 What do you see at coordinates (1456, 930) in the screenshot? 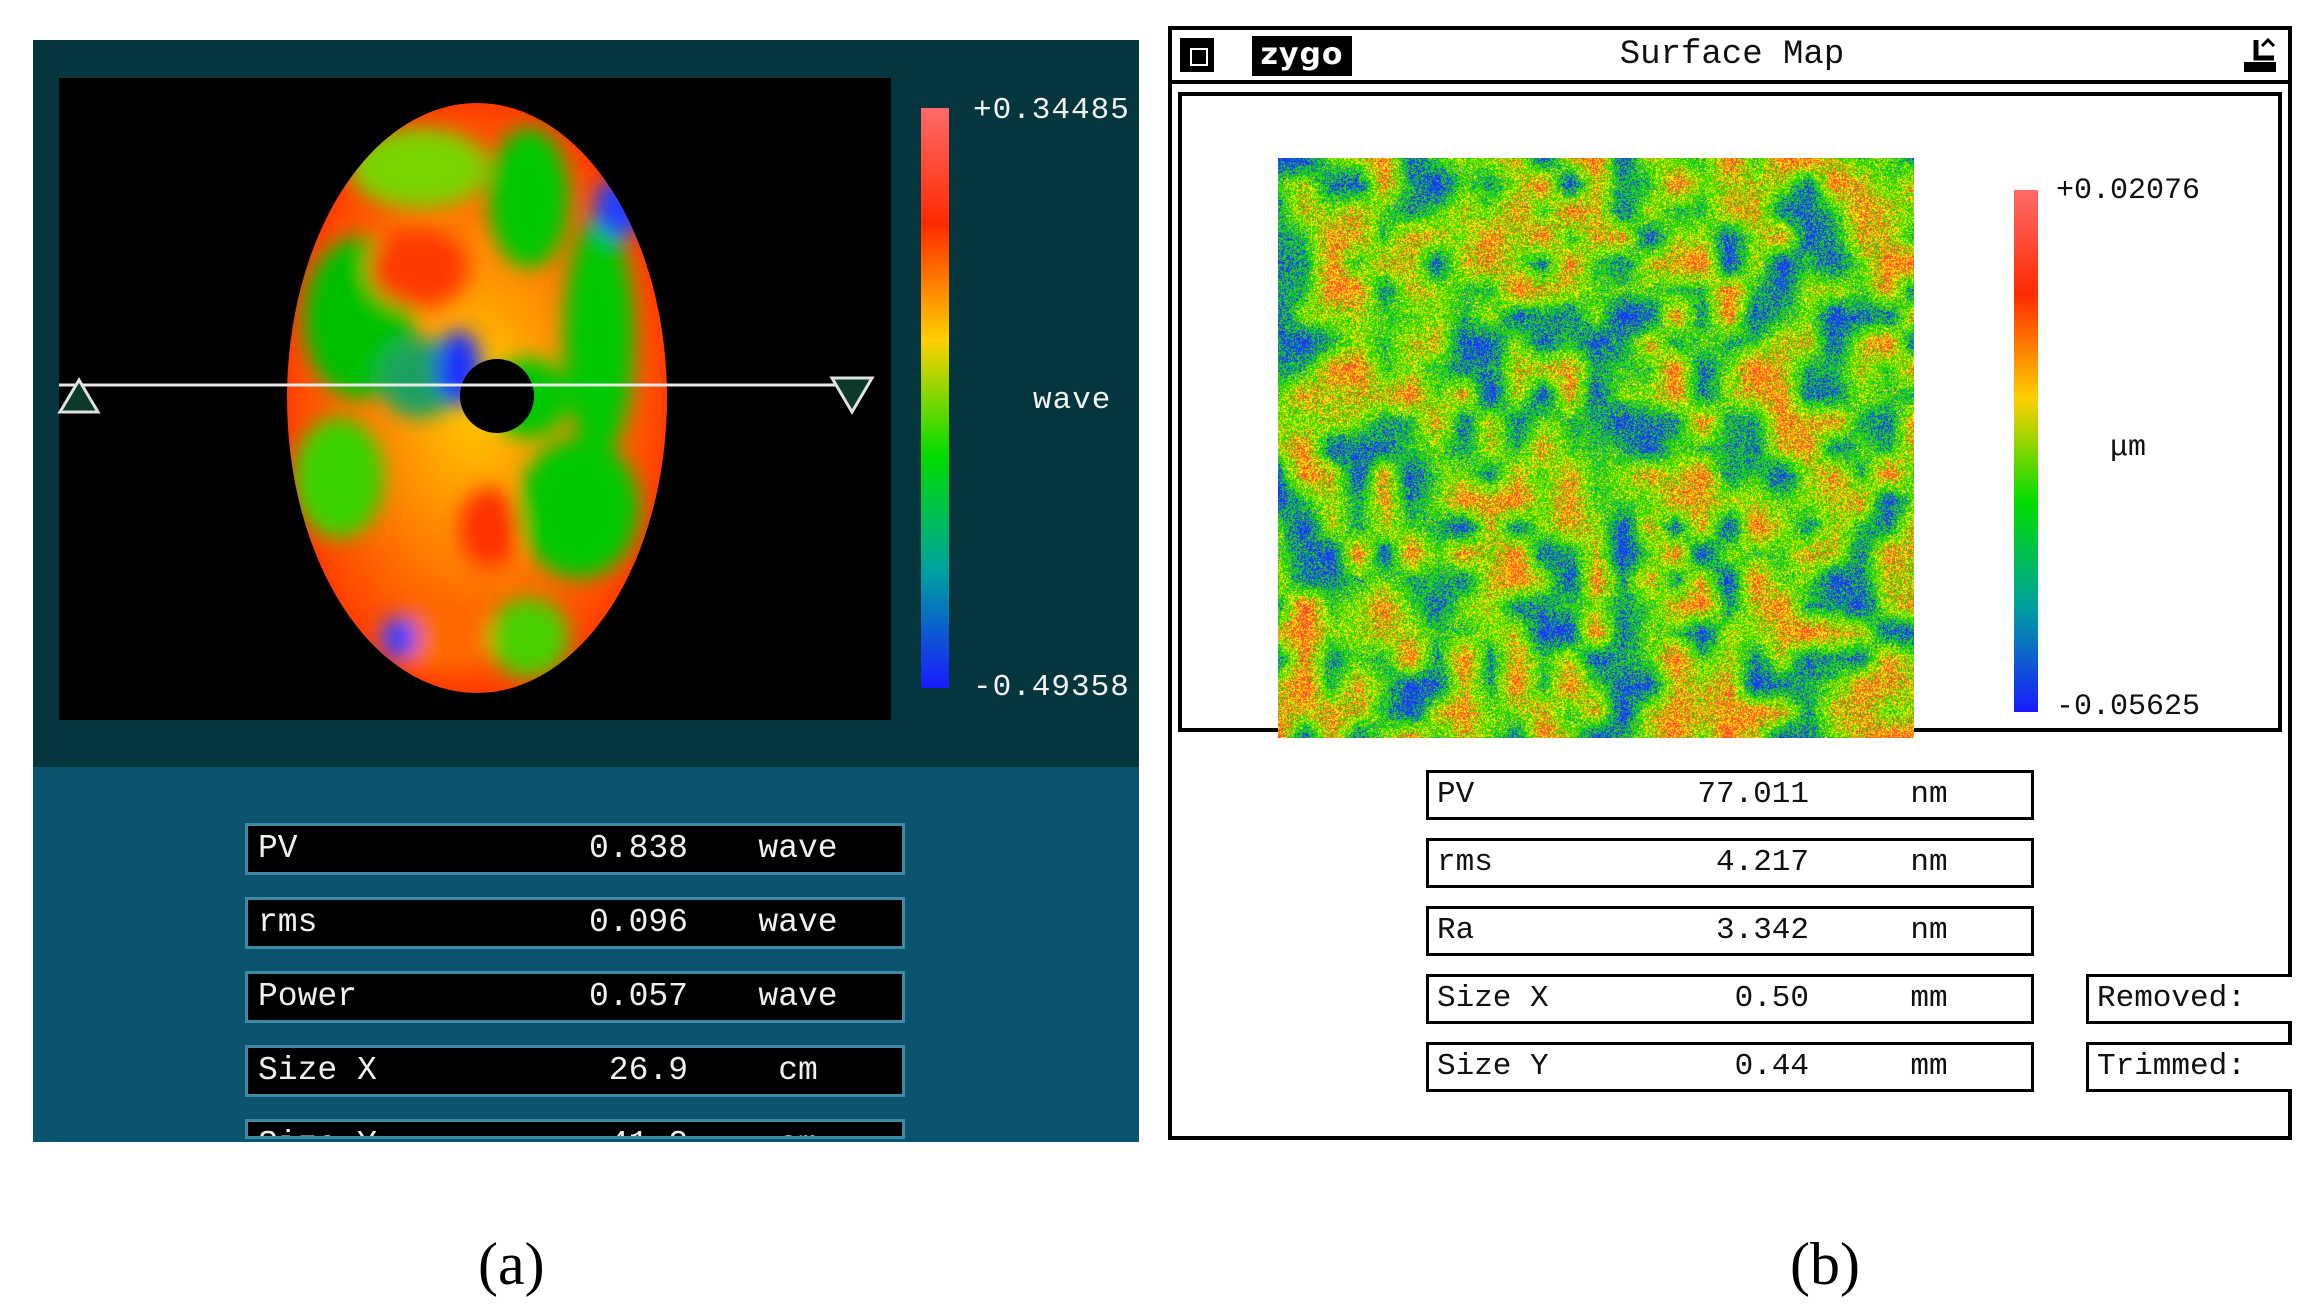
I see `stat-label: Ra` at bounding box center [1456, 930].